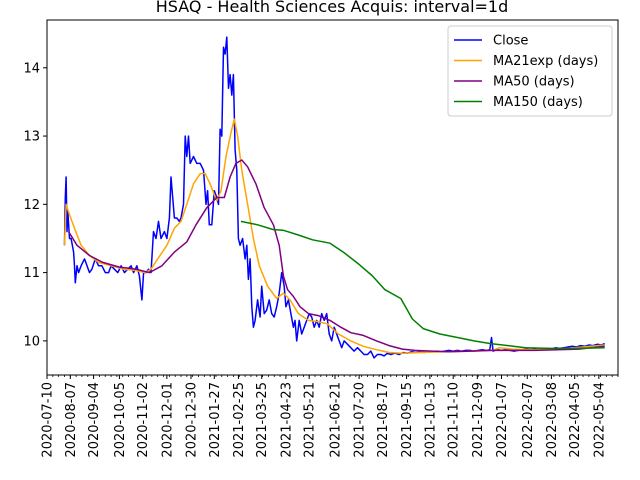 The width and height of the screenshot is (640, 480). I want to click on x-tick-label: 2021-09-15, so click(407, 420).